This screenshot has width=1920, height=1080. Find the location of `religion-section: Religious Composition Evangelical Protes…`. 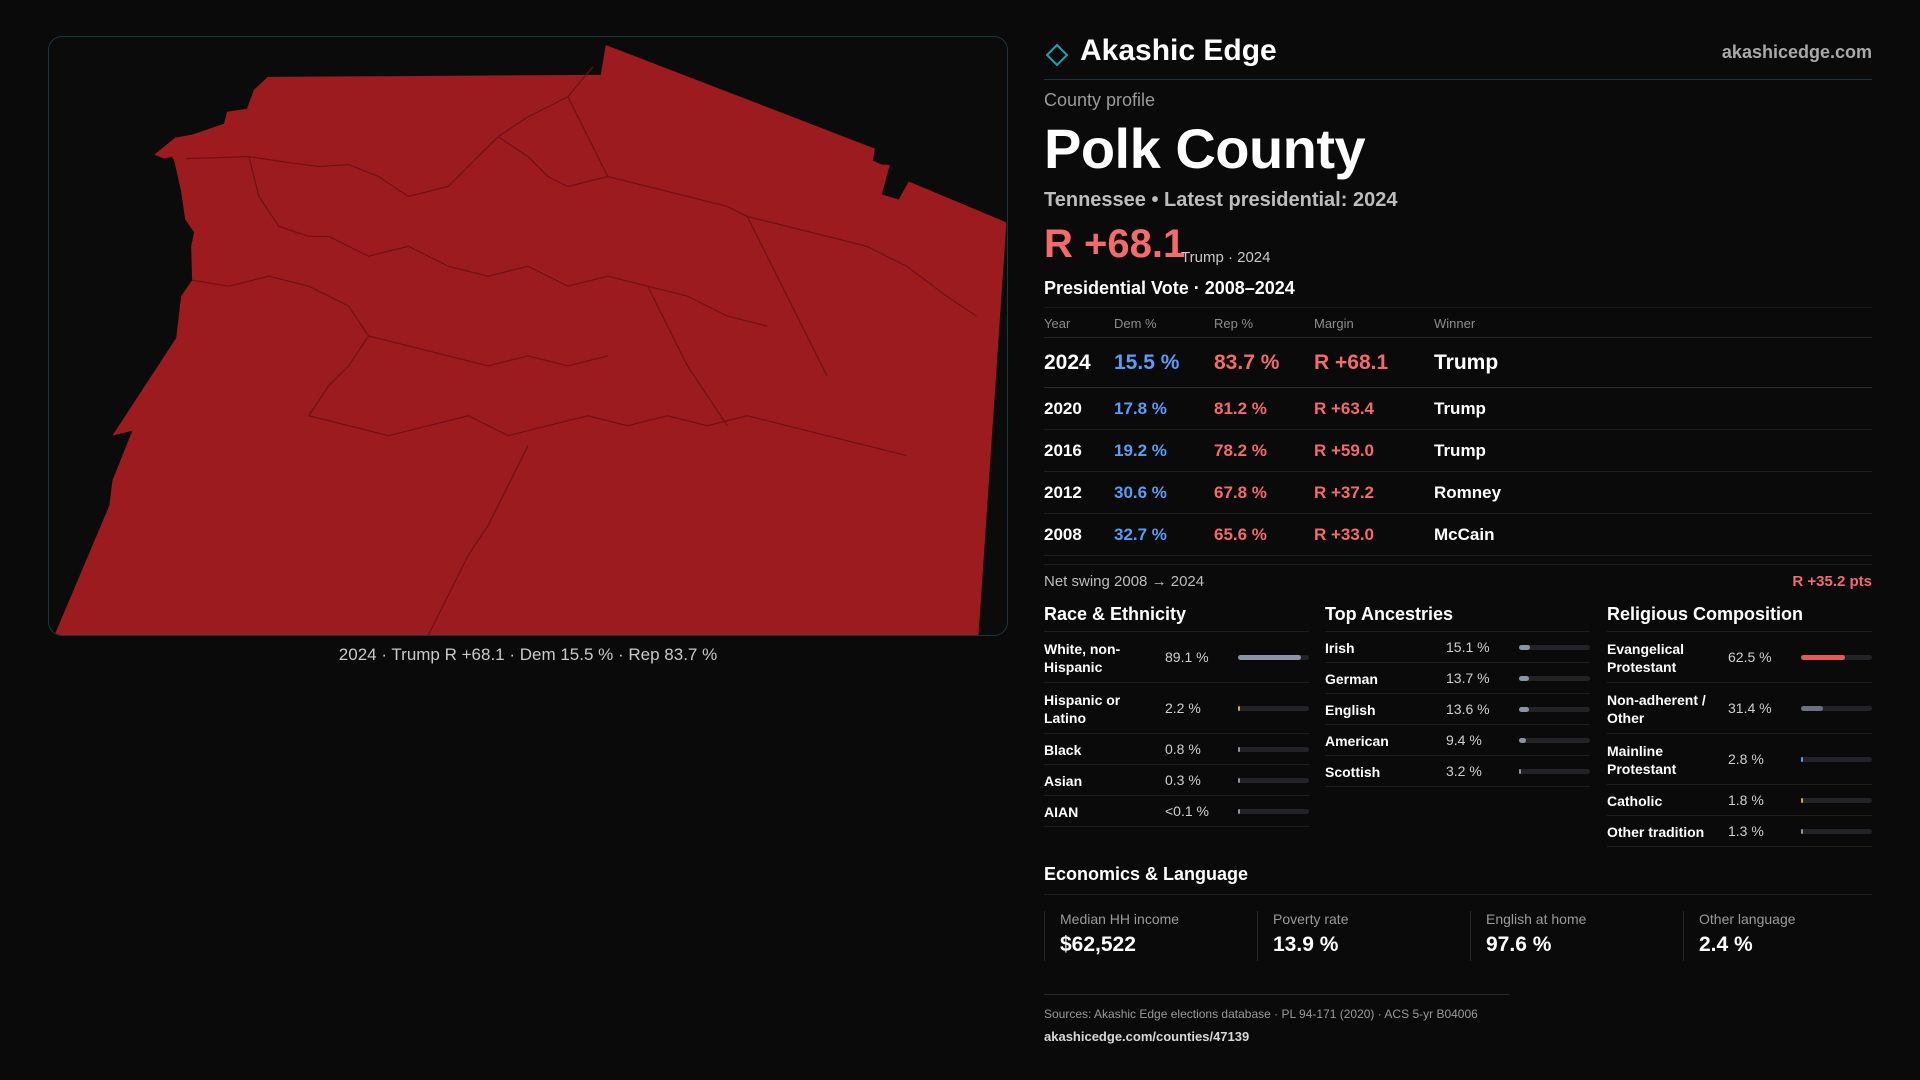

religion-section: Religious Composition Evangelical Protes… is located at coordinates (1739, 725).